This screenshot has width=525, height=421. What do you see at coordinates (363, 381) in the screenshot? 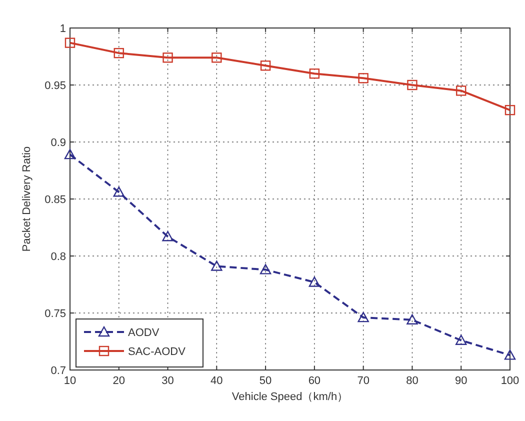
I see `x-tick-label: 70` at bounding box center [363, 381].